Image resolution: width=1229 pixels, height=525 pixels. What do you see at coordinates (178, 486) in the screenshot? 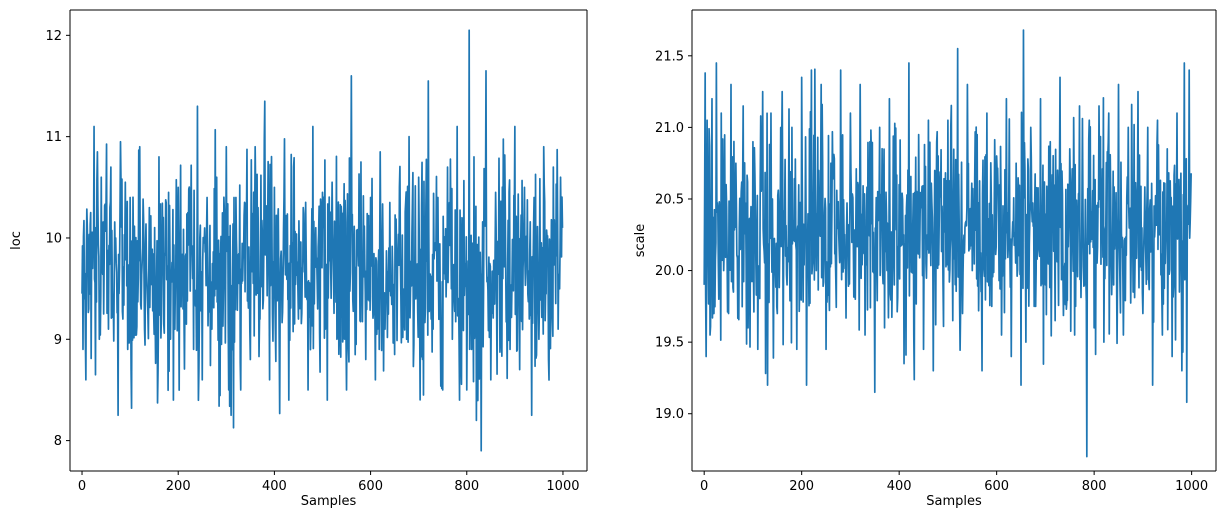
I see `loc-x-tick-label: 200` at bounding box center [178, 486].